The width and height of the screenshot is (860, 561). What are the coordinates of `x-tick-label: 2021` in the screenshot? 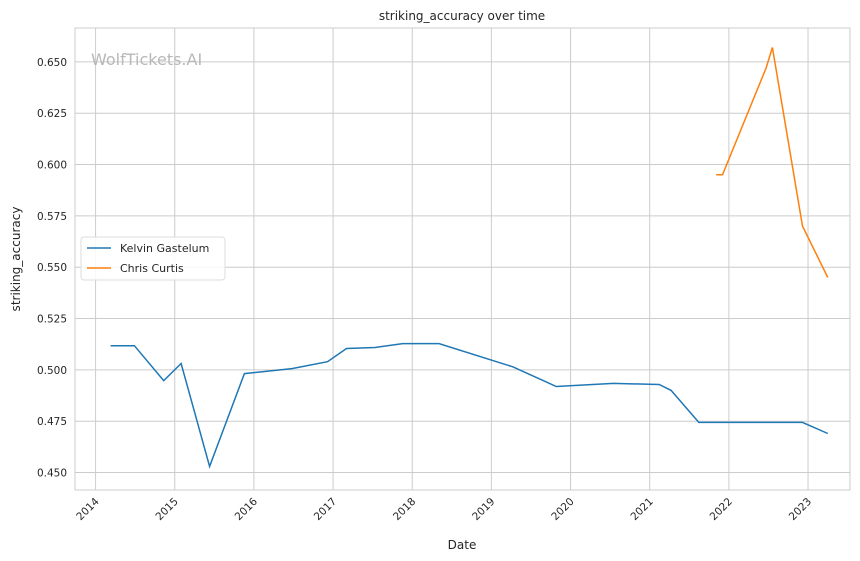 It's located at (641, 509).